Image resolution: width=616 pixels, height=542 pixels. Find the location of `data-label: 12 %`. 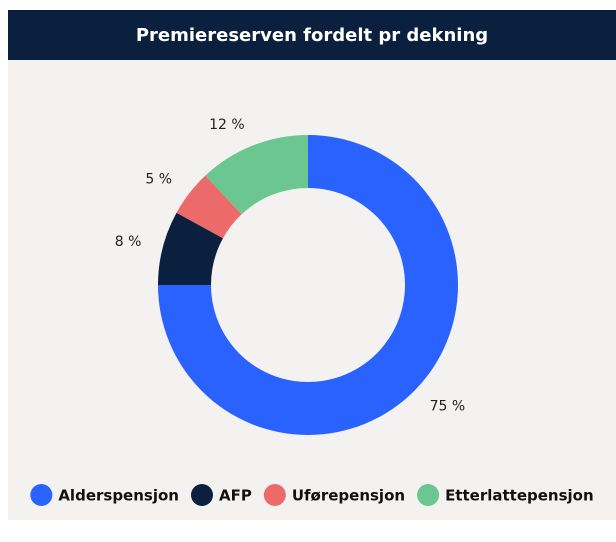

data-label: 12 % is located at coordinates (227, 125).